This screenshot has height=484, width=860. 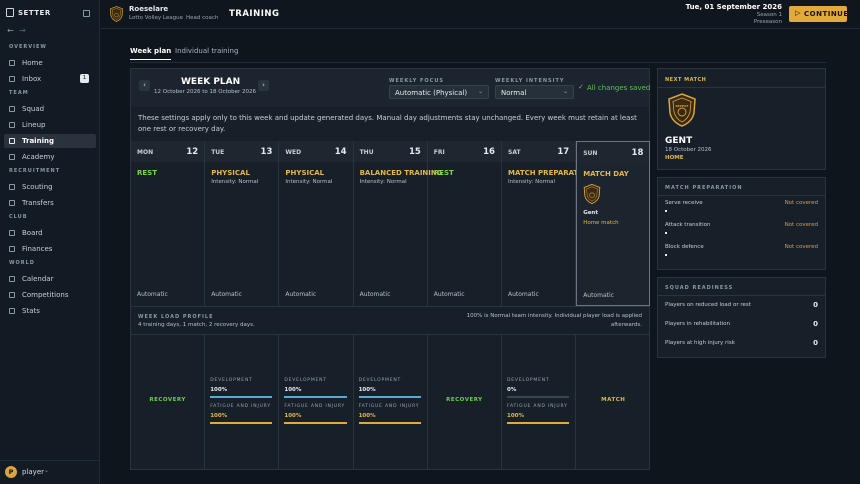 I want to click on league-name: Lotto Volley League, so click(x=156, y=18).